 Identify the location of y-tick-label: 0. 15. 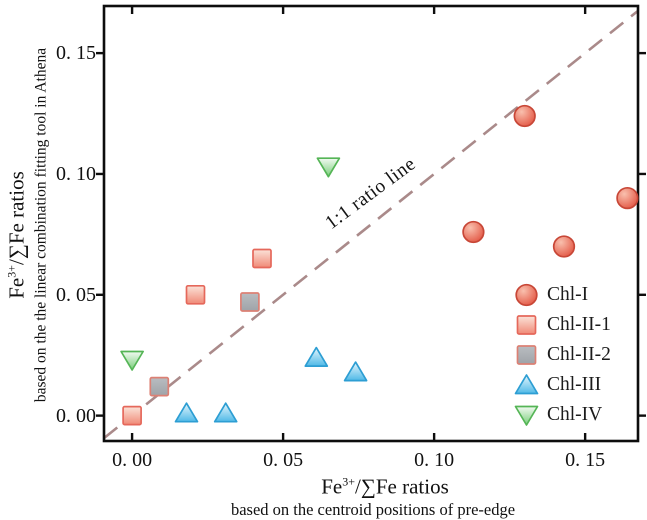
(76, 53).